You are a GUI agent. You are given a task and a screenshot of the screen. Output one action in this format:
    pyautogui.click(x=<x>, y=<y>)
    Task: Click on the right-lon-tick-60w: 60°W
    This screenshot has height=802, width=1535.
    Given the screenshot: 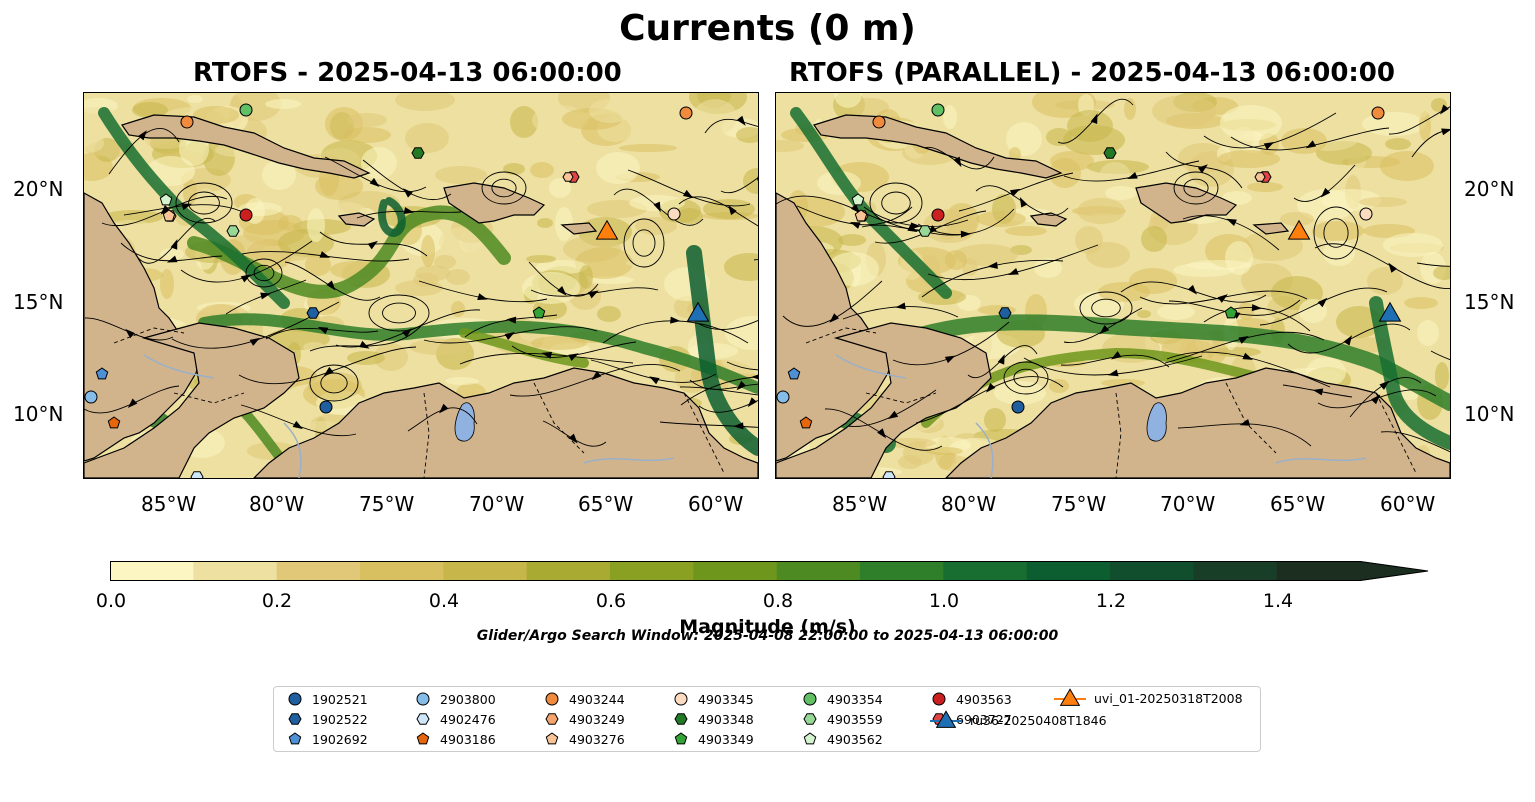 What is the action you would take?
    pyautogui.click(x=1408, y=504)
    